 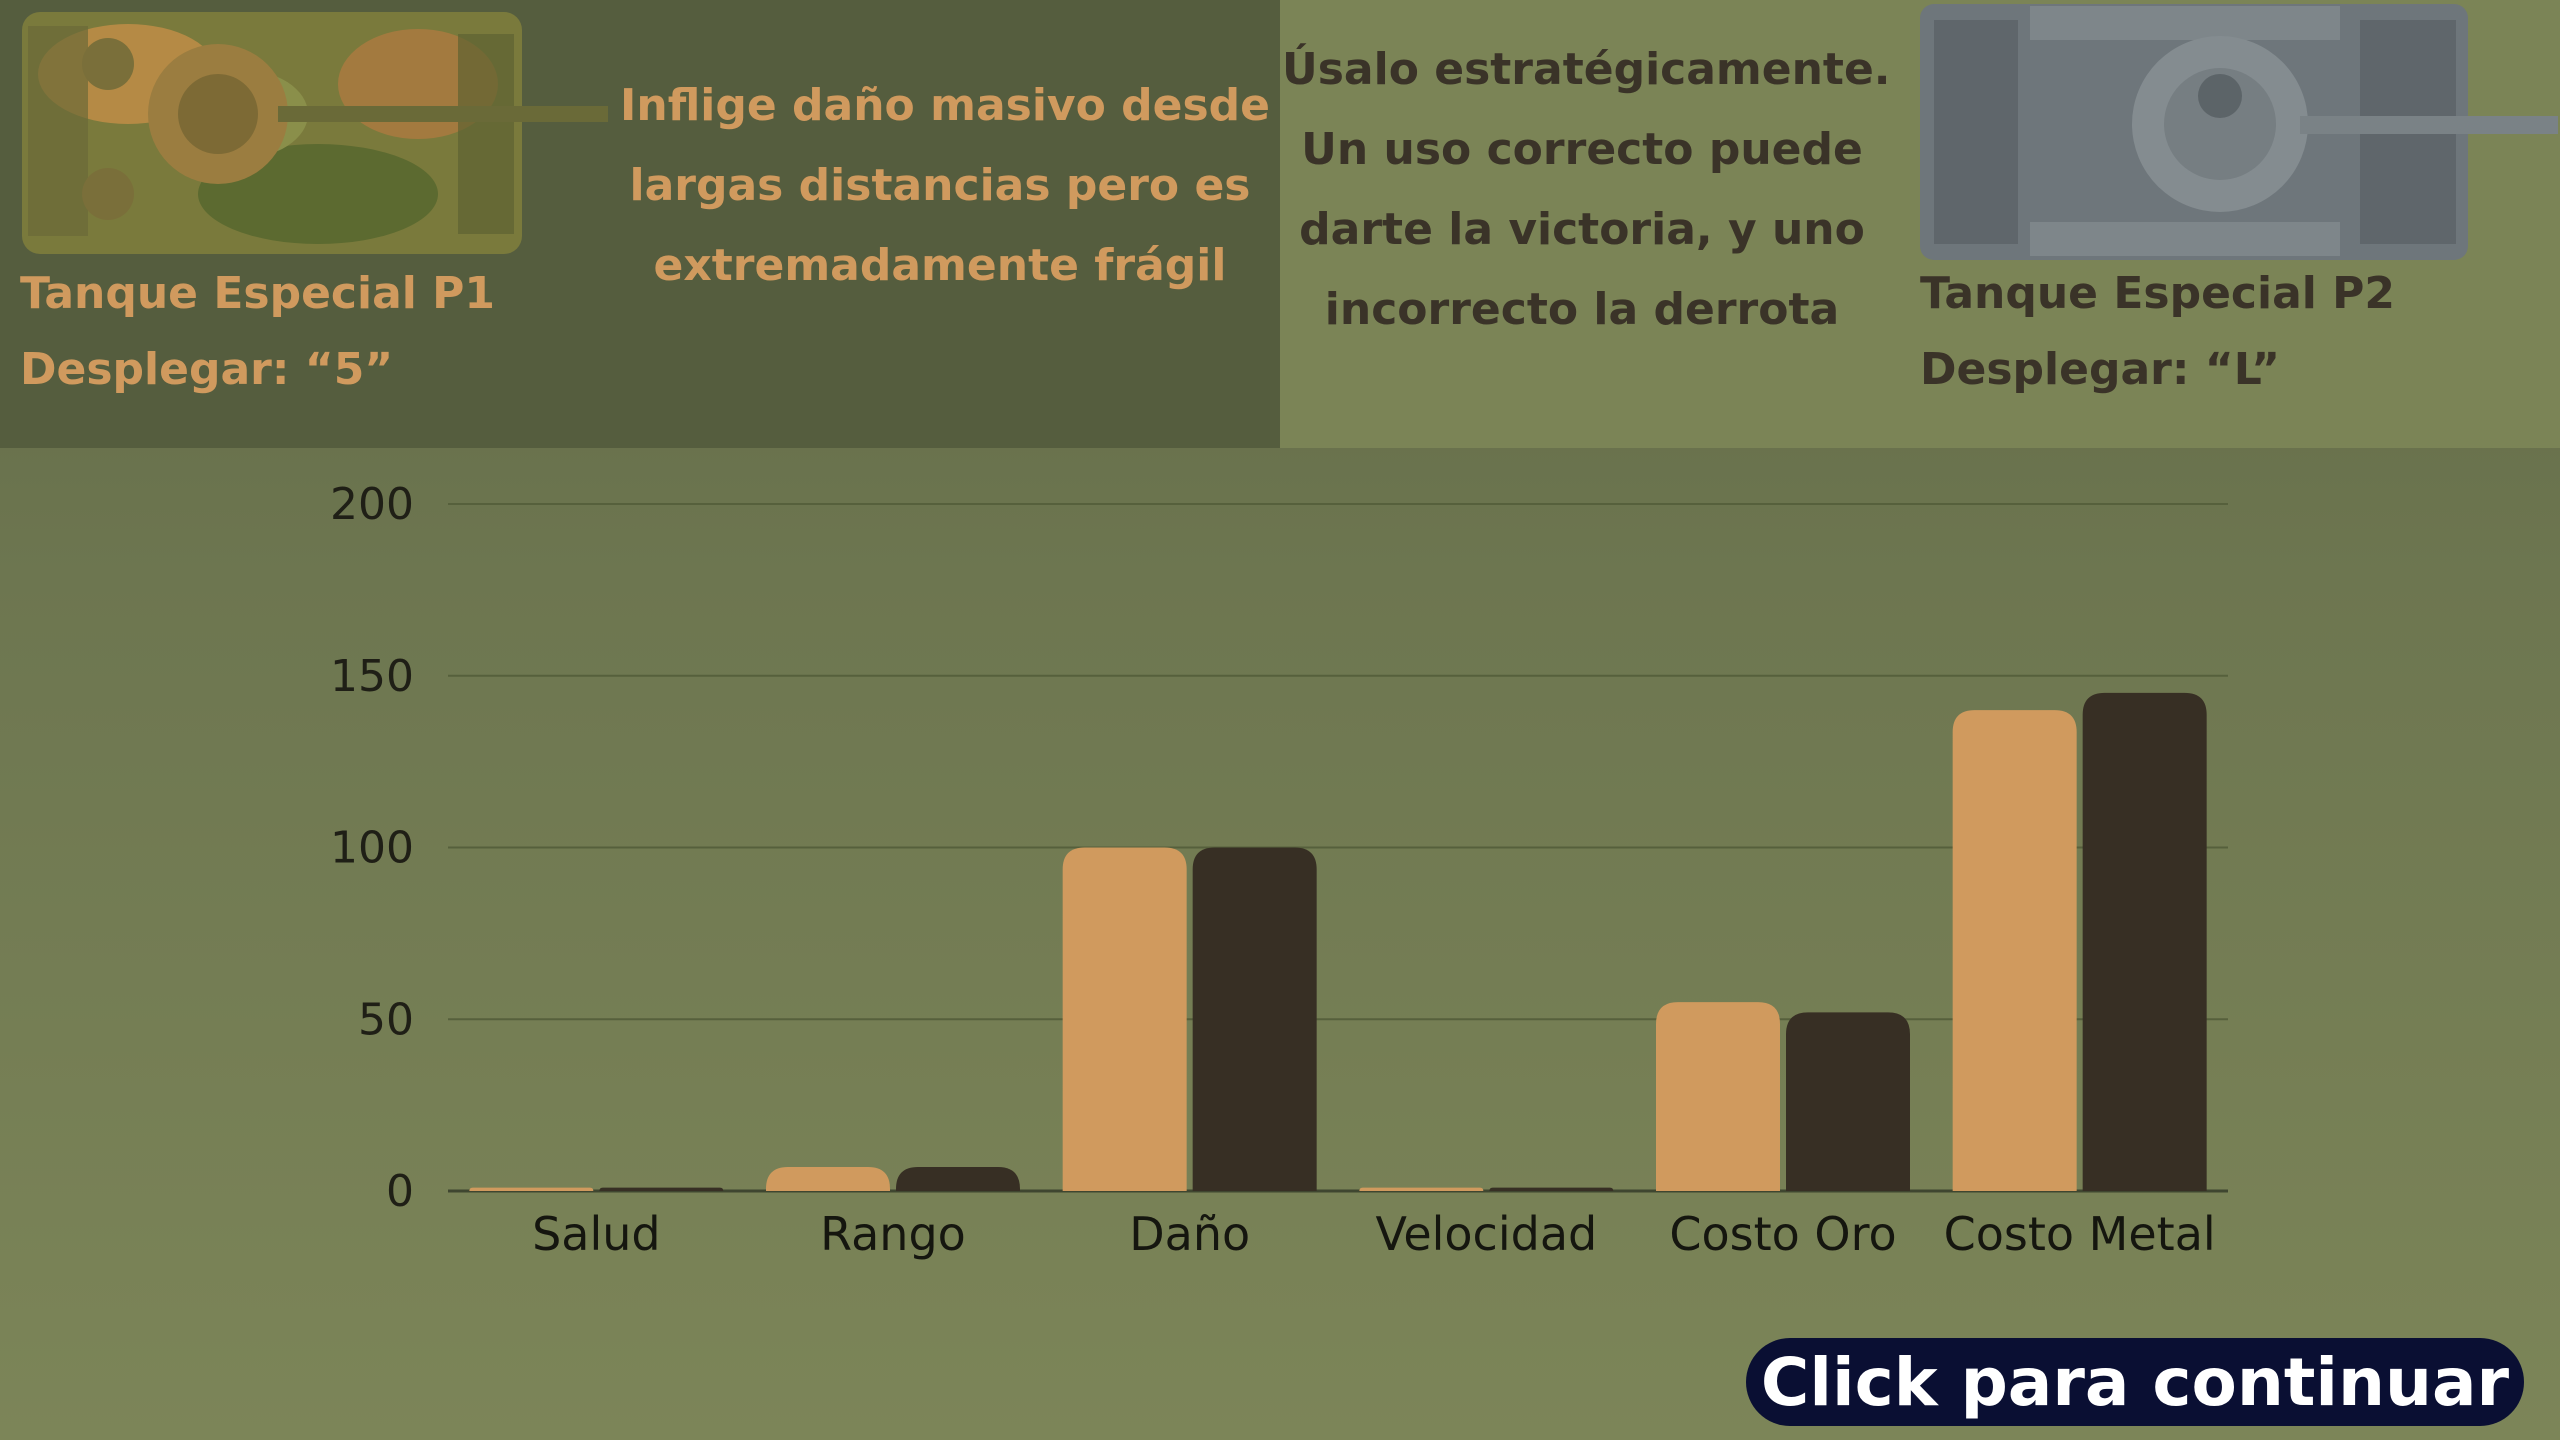 What do you see at coordinates (372, 504) in the screenshot?
I see `y-tick-label: 200` at bounding box center [372, 504].